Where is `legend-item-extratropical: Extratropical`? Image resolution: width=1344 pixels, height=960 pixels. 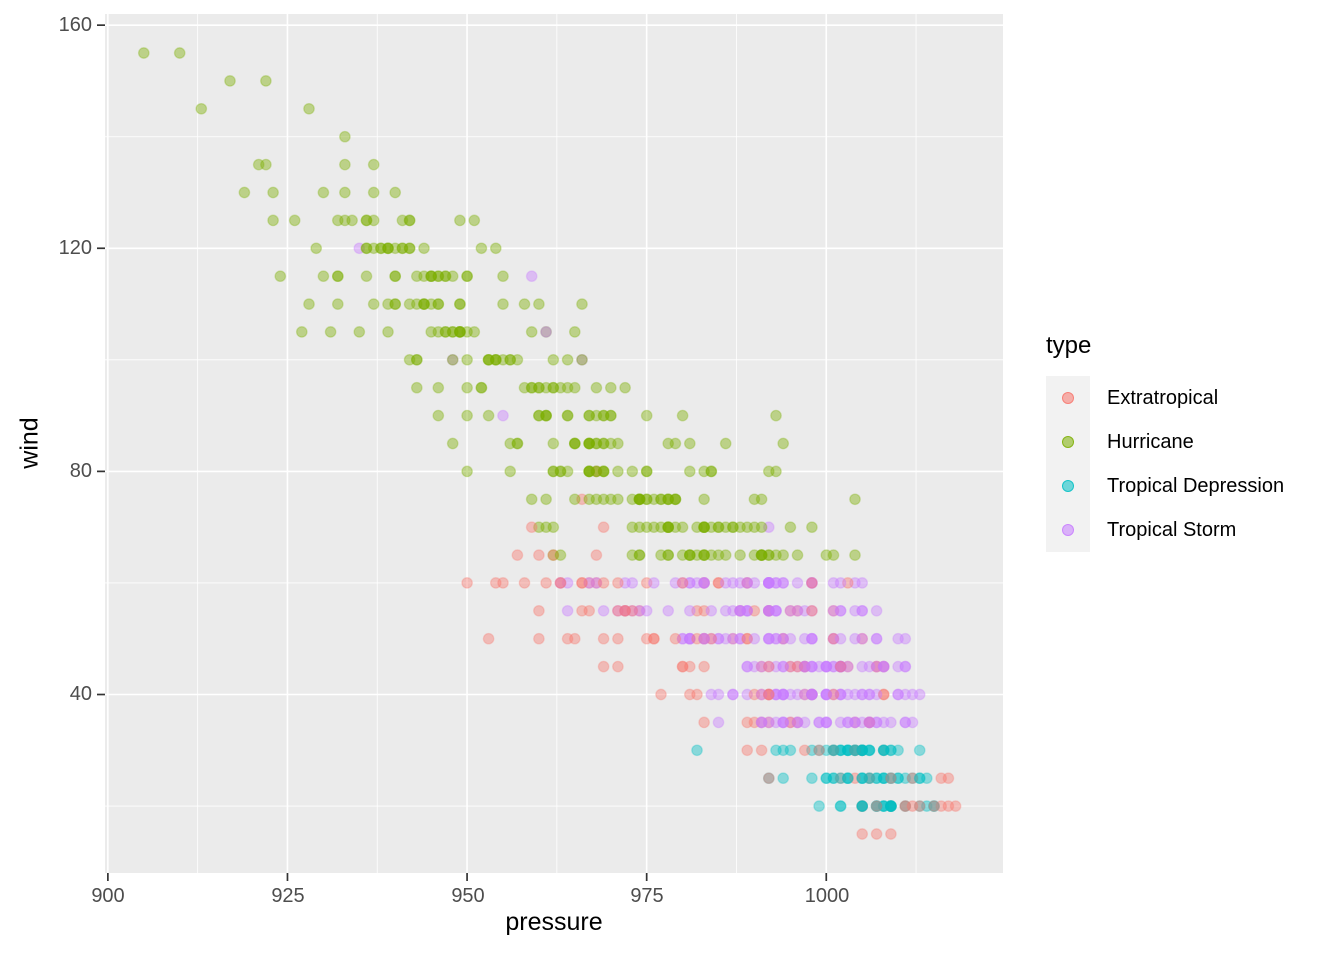 legend-item-extratropical: Extratropical is located at coordinates (1165, 398).